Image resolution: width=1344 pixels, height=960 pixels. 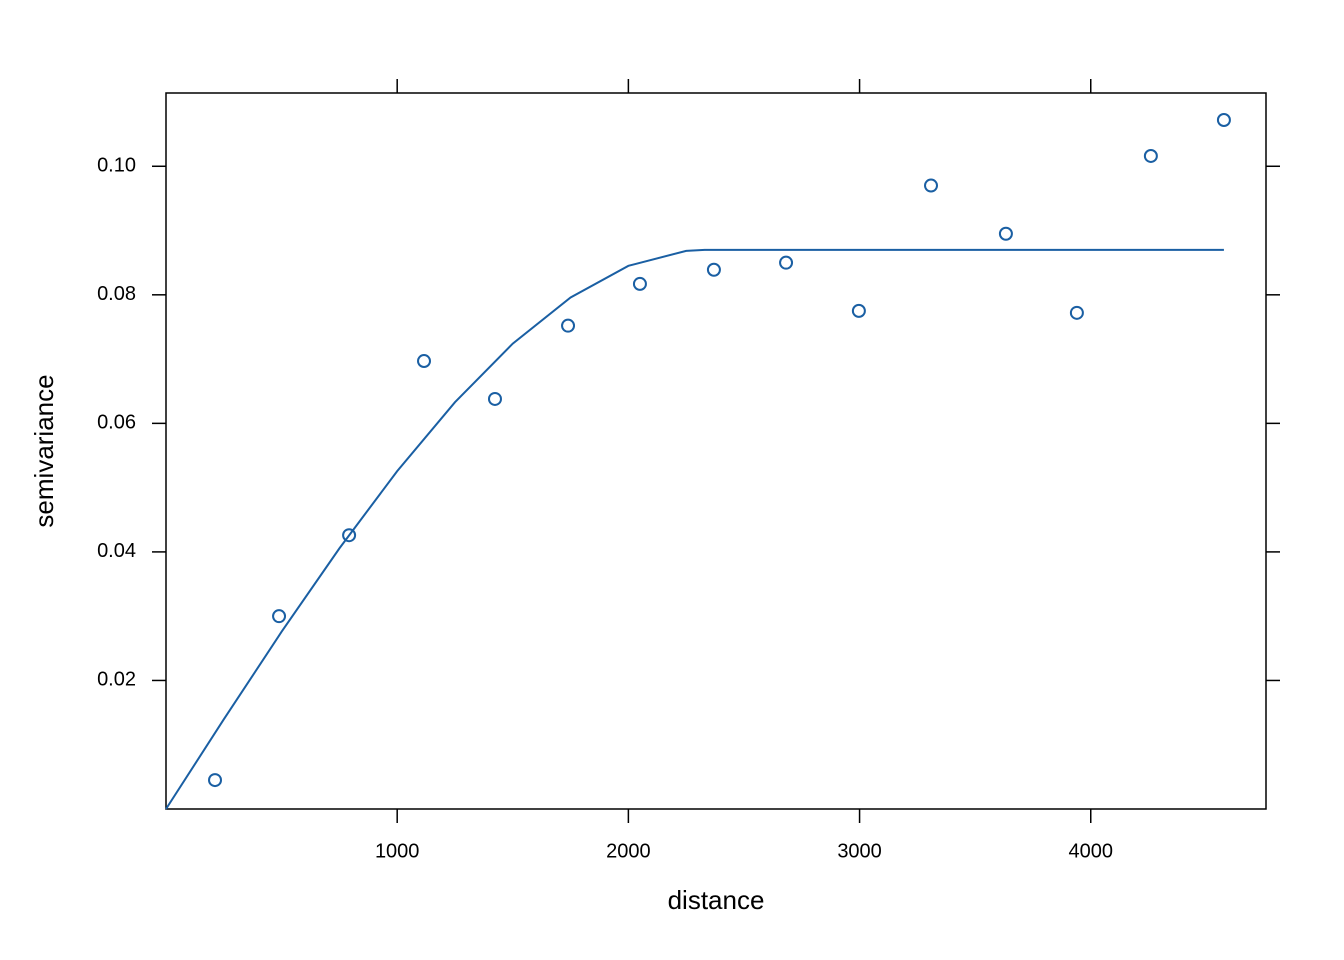 I want to click on x-axis-title: distance, so click(x=716, y=900).